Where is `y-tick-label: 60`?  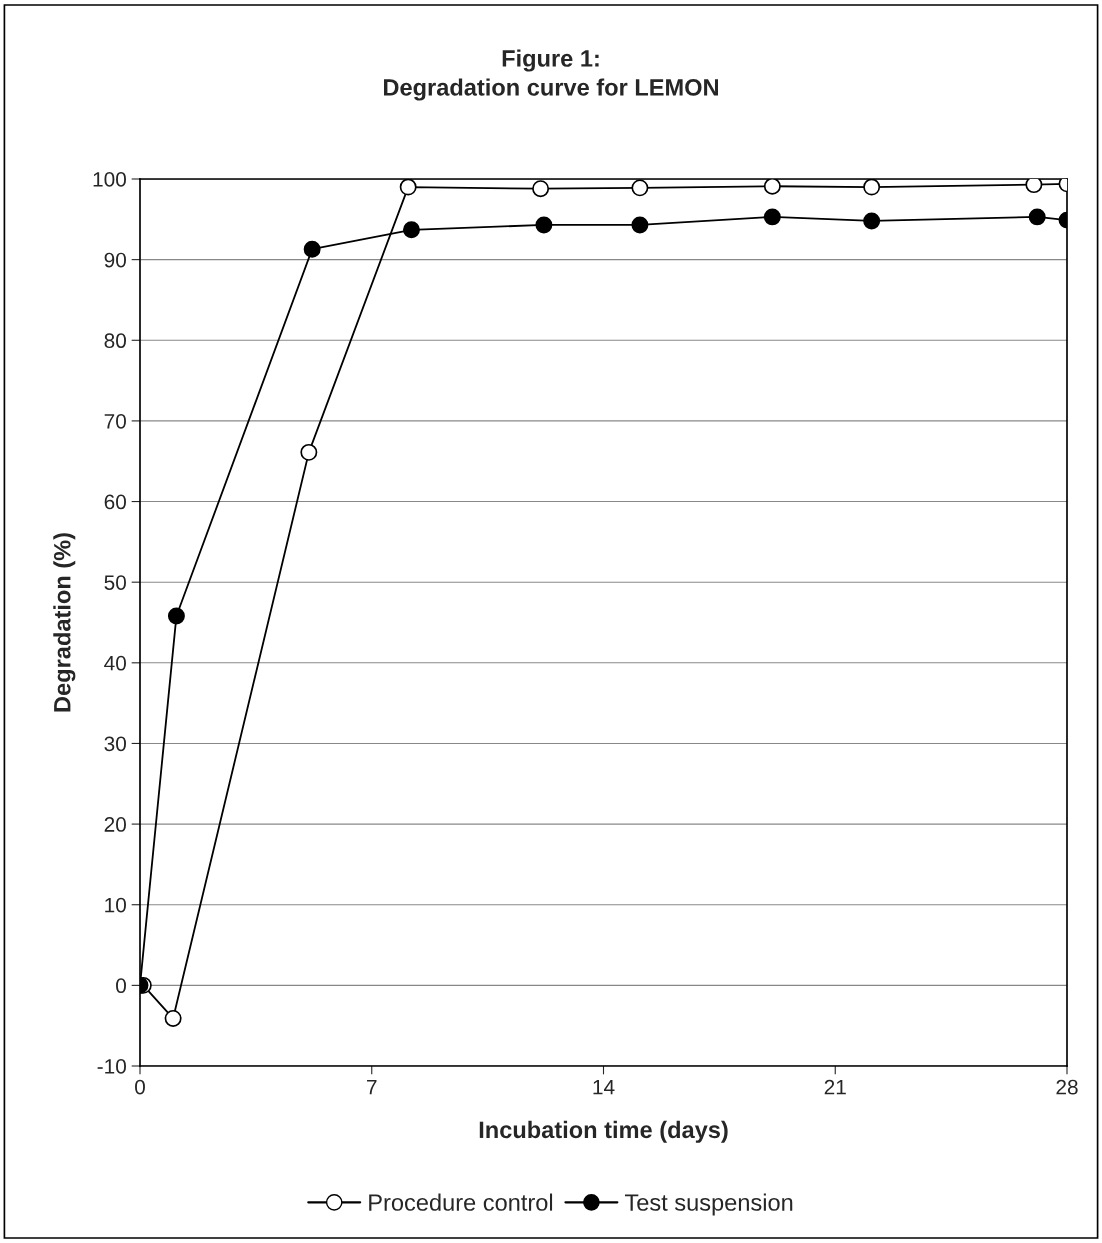 y-tick-label: 60 is located at coordinates (115, 502).